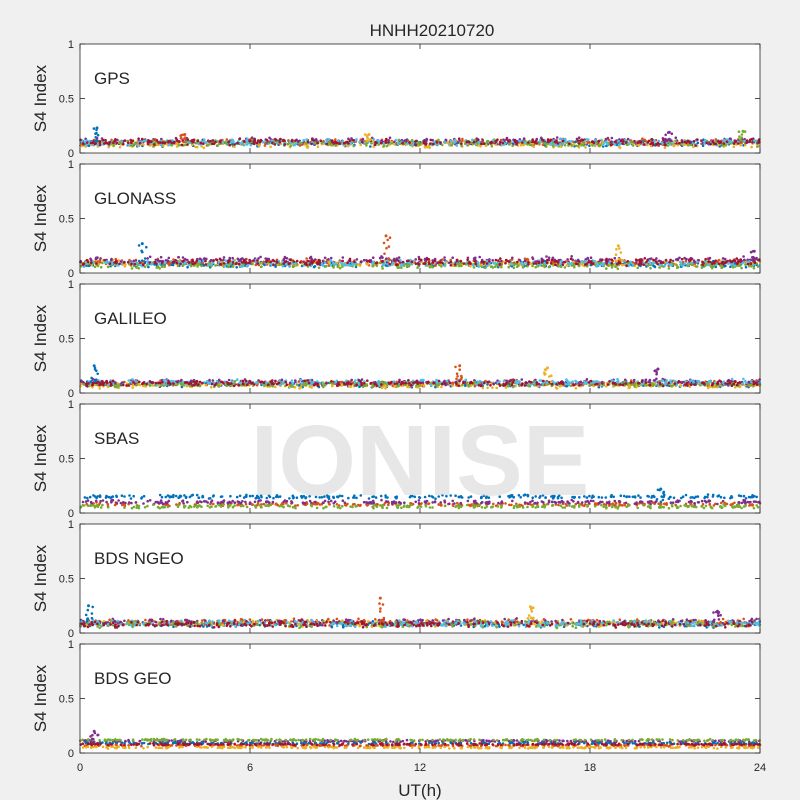 The image size is (800, 800). Describe the element at coordinates (420, 252) in the screenshot. I see `data-points` at that location.